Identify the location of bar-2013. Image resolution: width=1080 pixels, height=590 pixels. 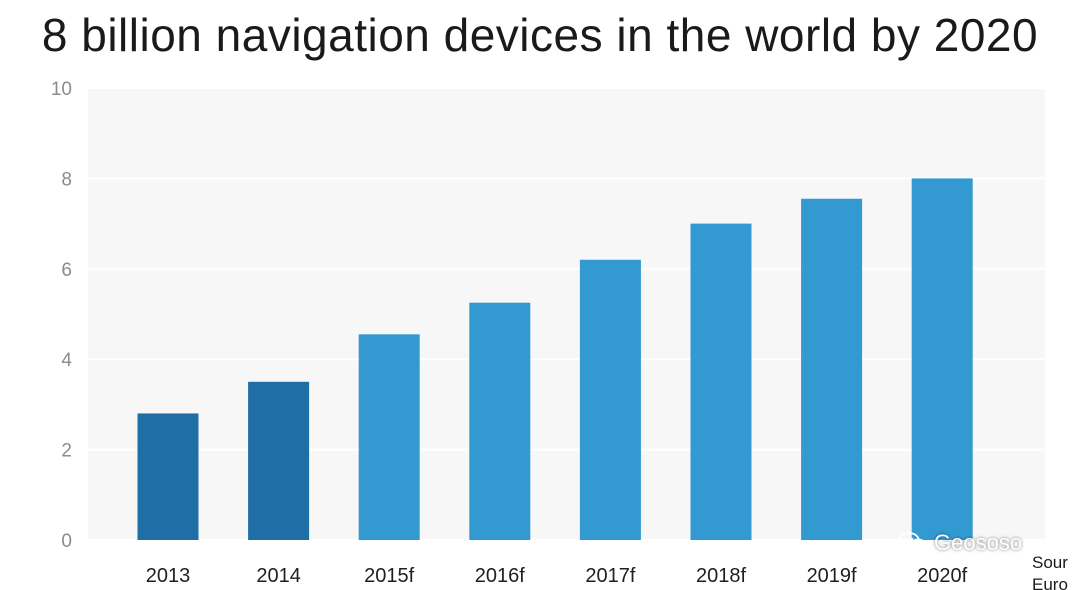
(168, 476).